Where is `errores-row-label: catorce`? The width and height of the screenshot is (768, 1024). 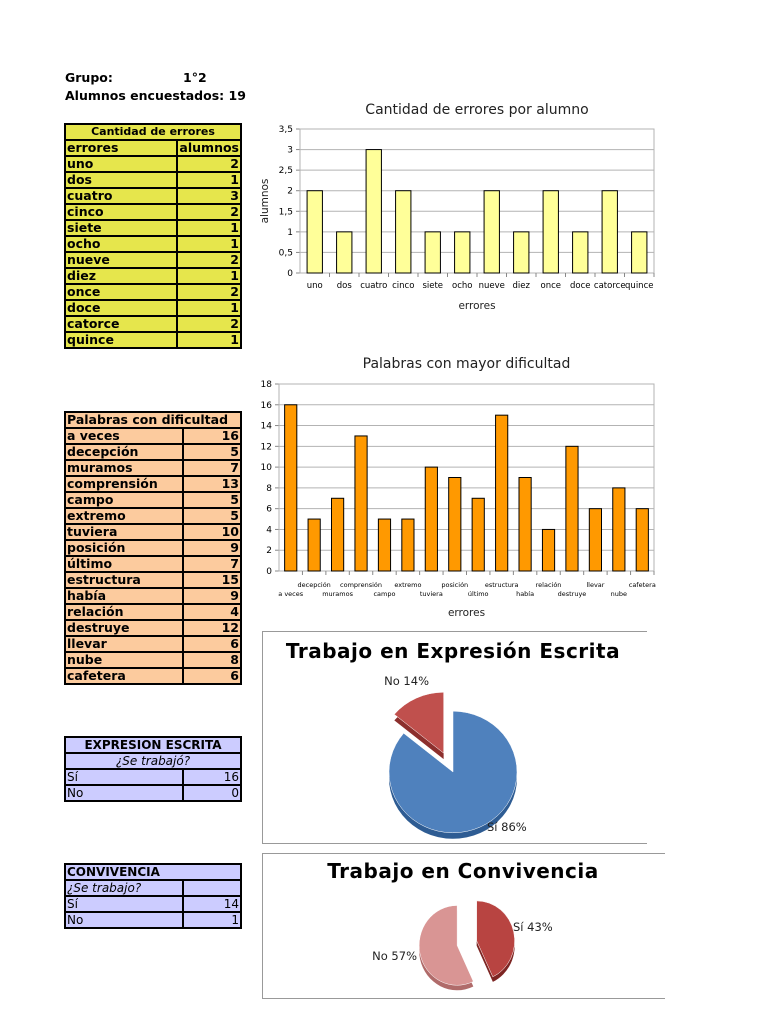
errores-row-label: catorce is located at coordinates (121, 324).